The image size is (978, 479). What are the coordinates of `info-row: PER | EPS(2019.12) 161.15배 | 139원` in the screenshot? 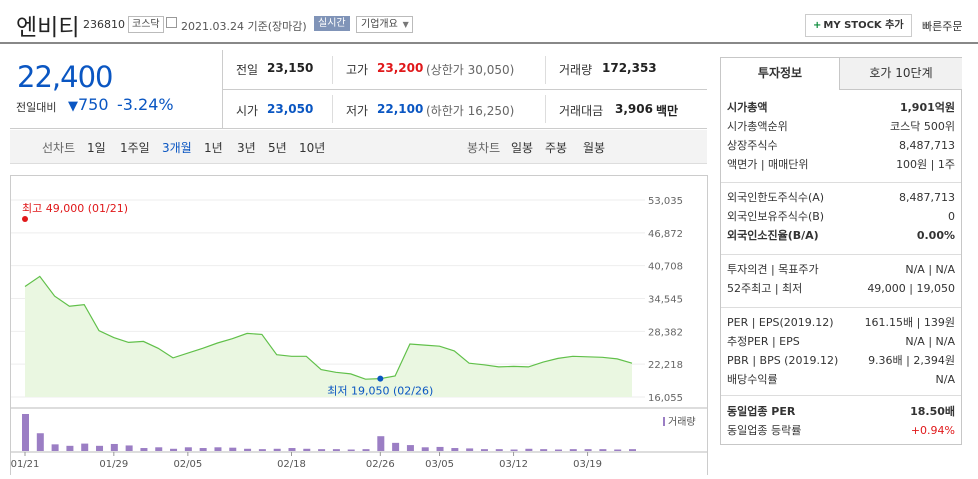 It's located at (841, 323).